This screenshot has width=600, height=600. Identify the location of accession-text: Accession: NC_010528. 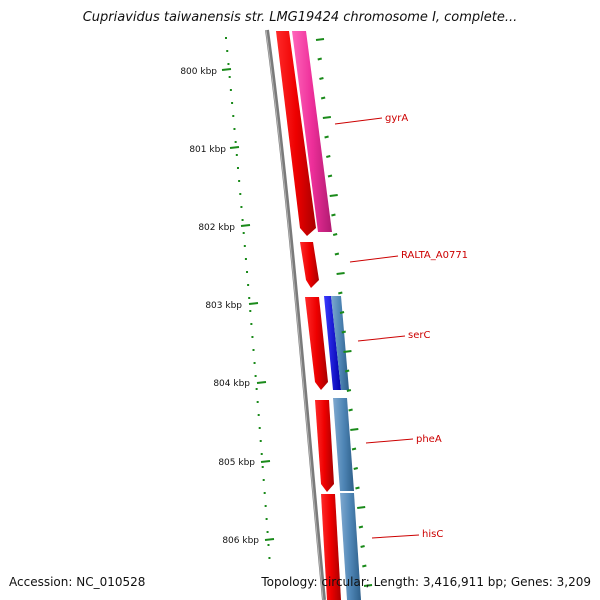
(77, 582).